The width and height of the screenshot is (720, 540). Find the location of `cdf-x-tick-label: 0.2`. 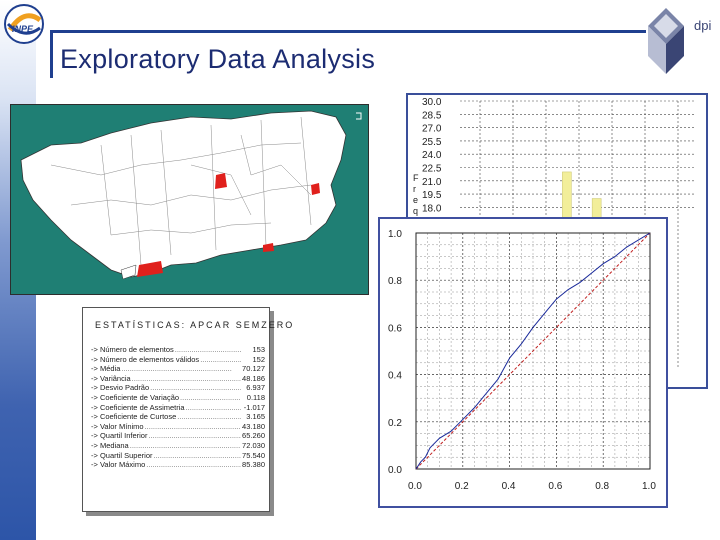

cdf-x-tick-label: 0.2 is located at coordinates (462, 486).